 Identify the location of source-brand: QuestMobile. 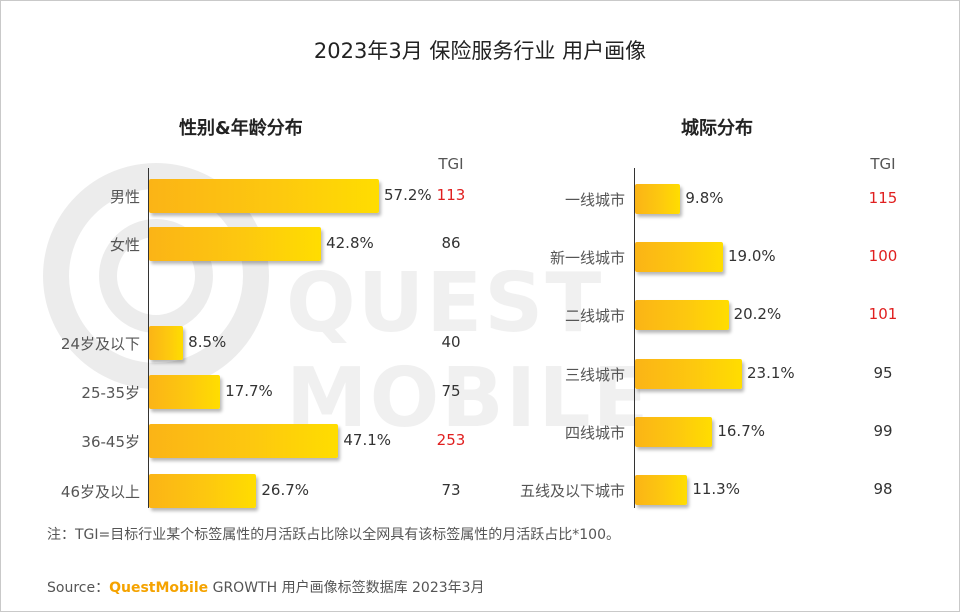
(159, 588).